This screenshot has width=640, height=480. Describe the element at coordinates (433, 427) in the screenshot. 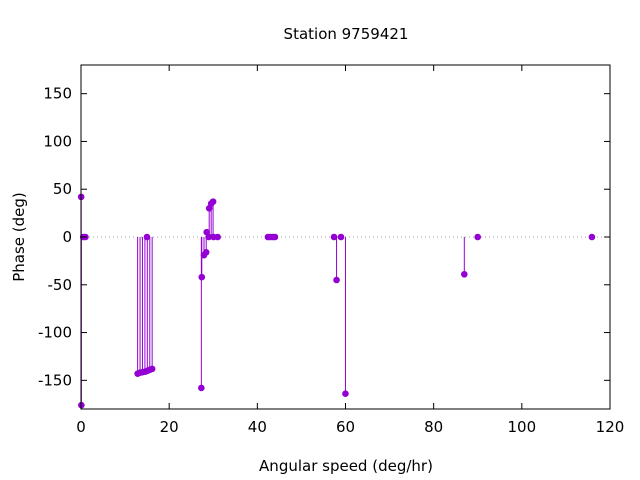

I see `x-tick-label: 80` at that location.